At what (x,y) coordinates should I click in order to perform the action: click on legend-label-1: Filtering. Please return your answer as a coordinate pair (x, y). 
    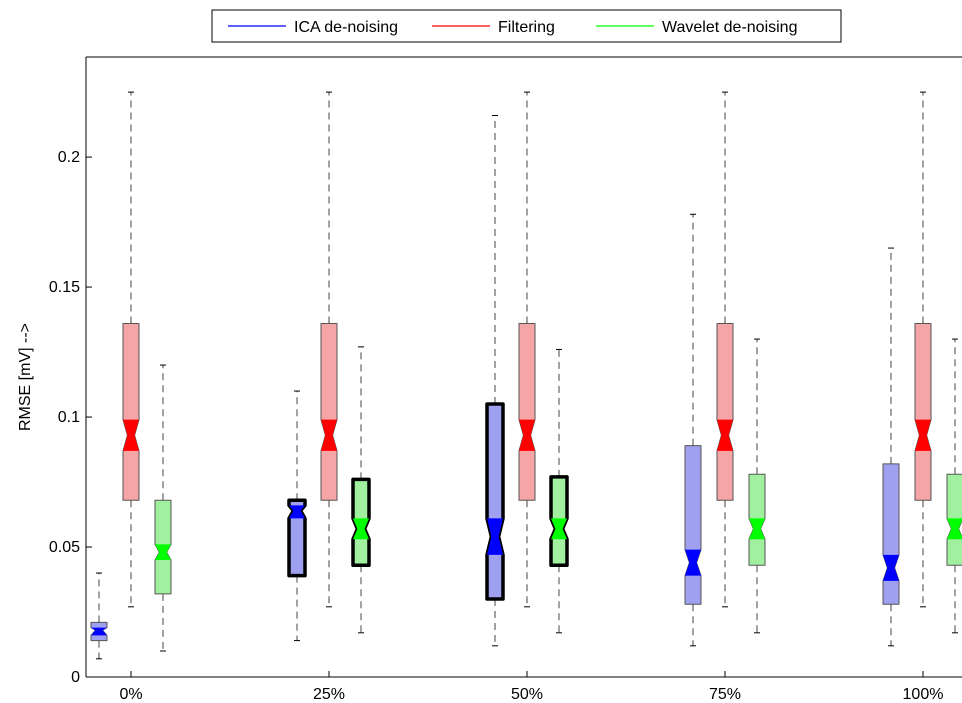
    Looking at the image, I should click on (526, 27).